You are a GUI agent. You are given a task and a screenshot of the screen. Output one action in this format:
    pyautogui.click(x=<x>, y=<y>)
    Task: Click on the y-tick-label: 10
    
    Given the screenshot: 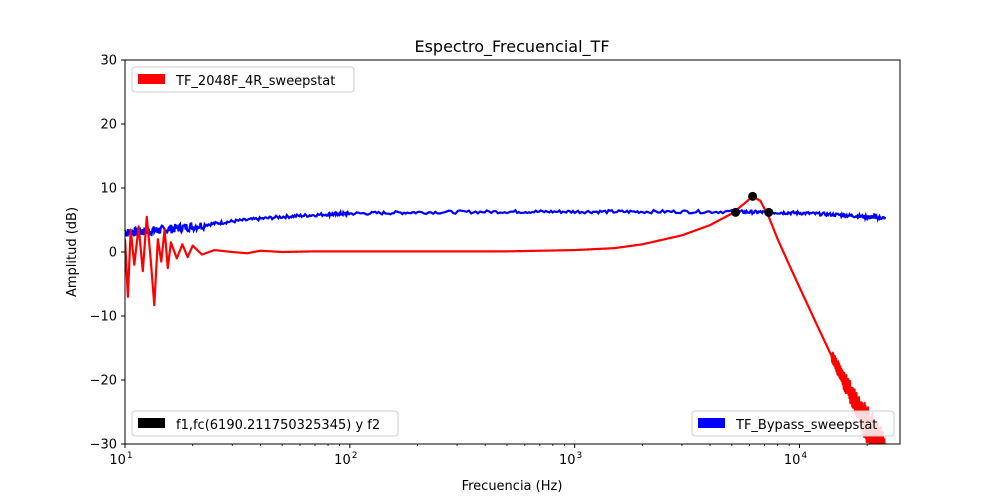 What is the action you would take?
    pyautogui.click(x=108, y=189)
    